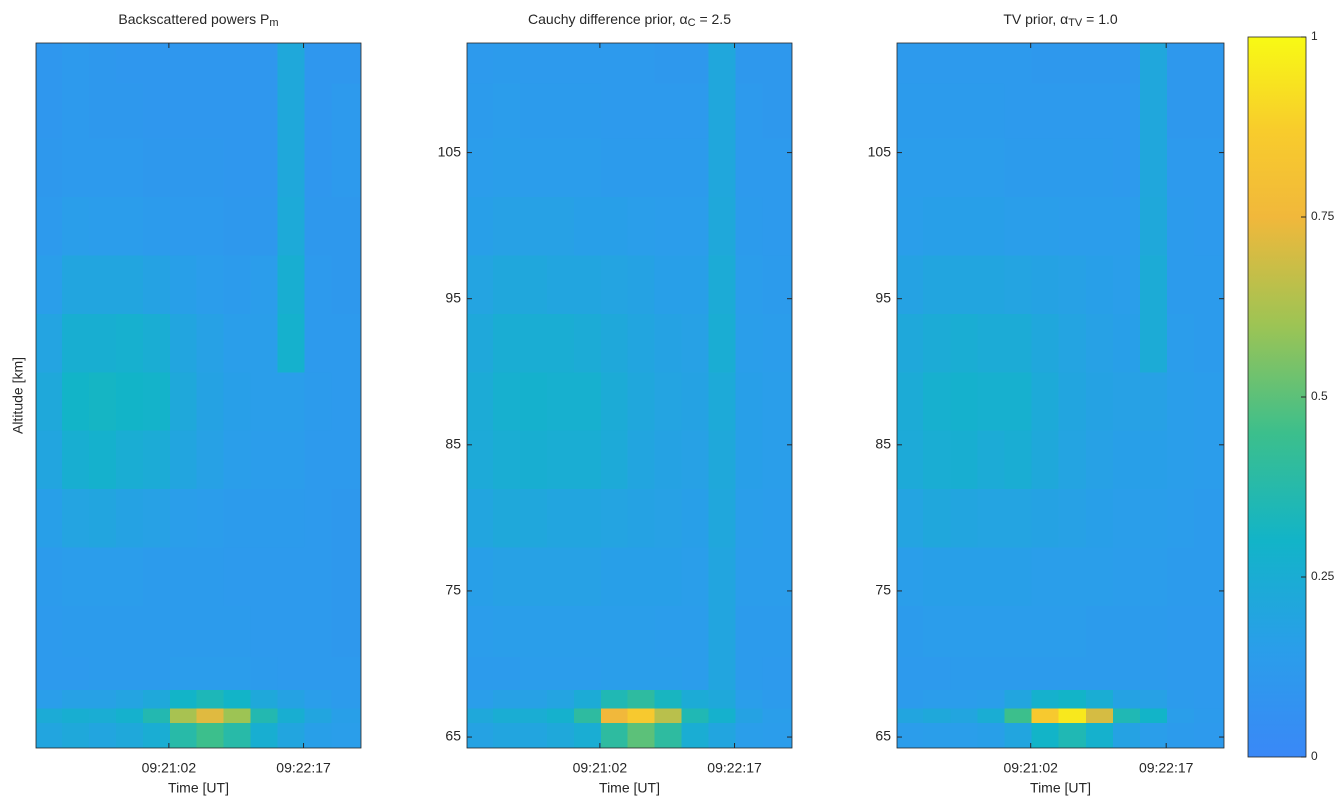  I want to click on title-text: = 1.0, so click(1100, 19).